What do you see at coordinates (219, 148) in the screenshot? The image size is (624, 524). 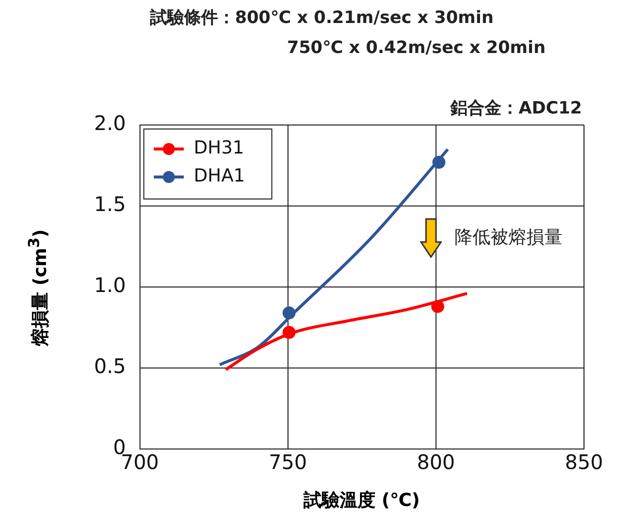 I see `legend-label: DH31` at bounding box center [219, 148].